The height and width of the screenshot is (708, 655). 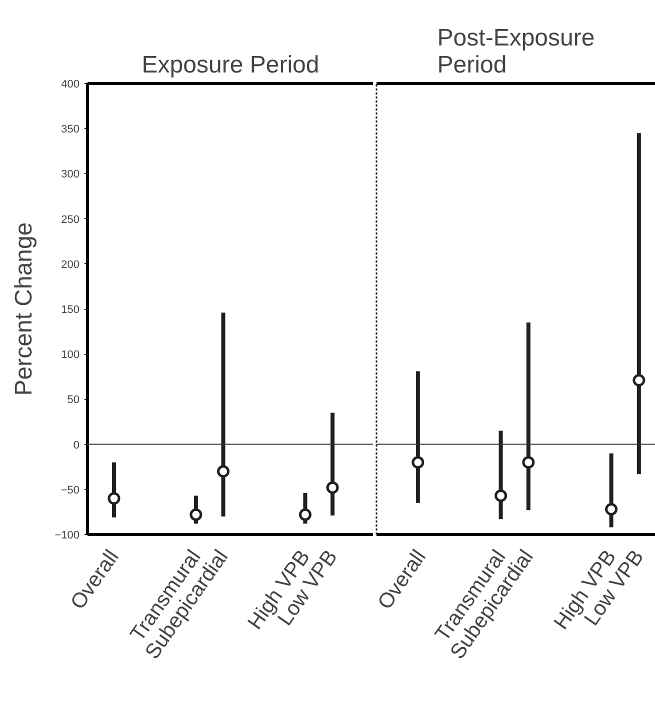 I want to click on y-tick-label: −100, so click(x=67, y=536).